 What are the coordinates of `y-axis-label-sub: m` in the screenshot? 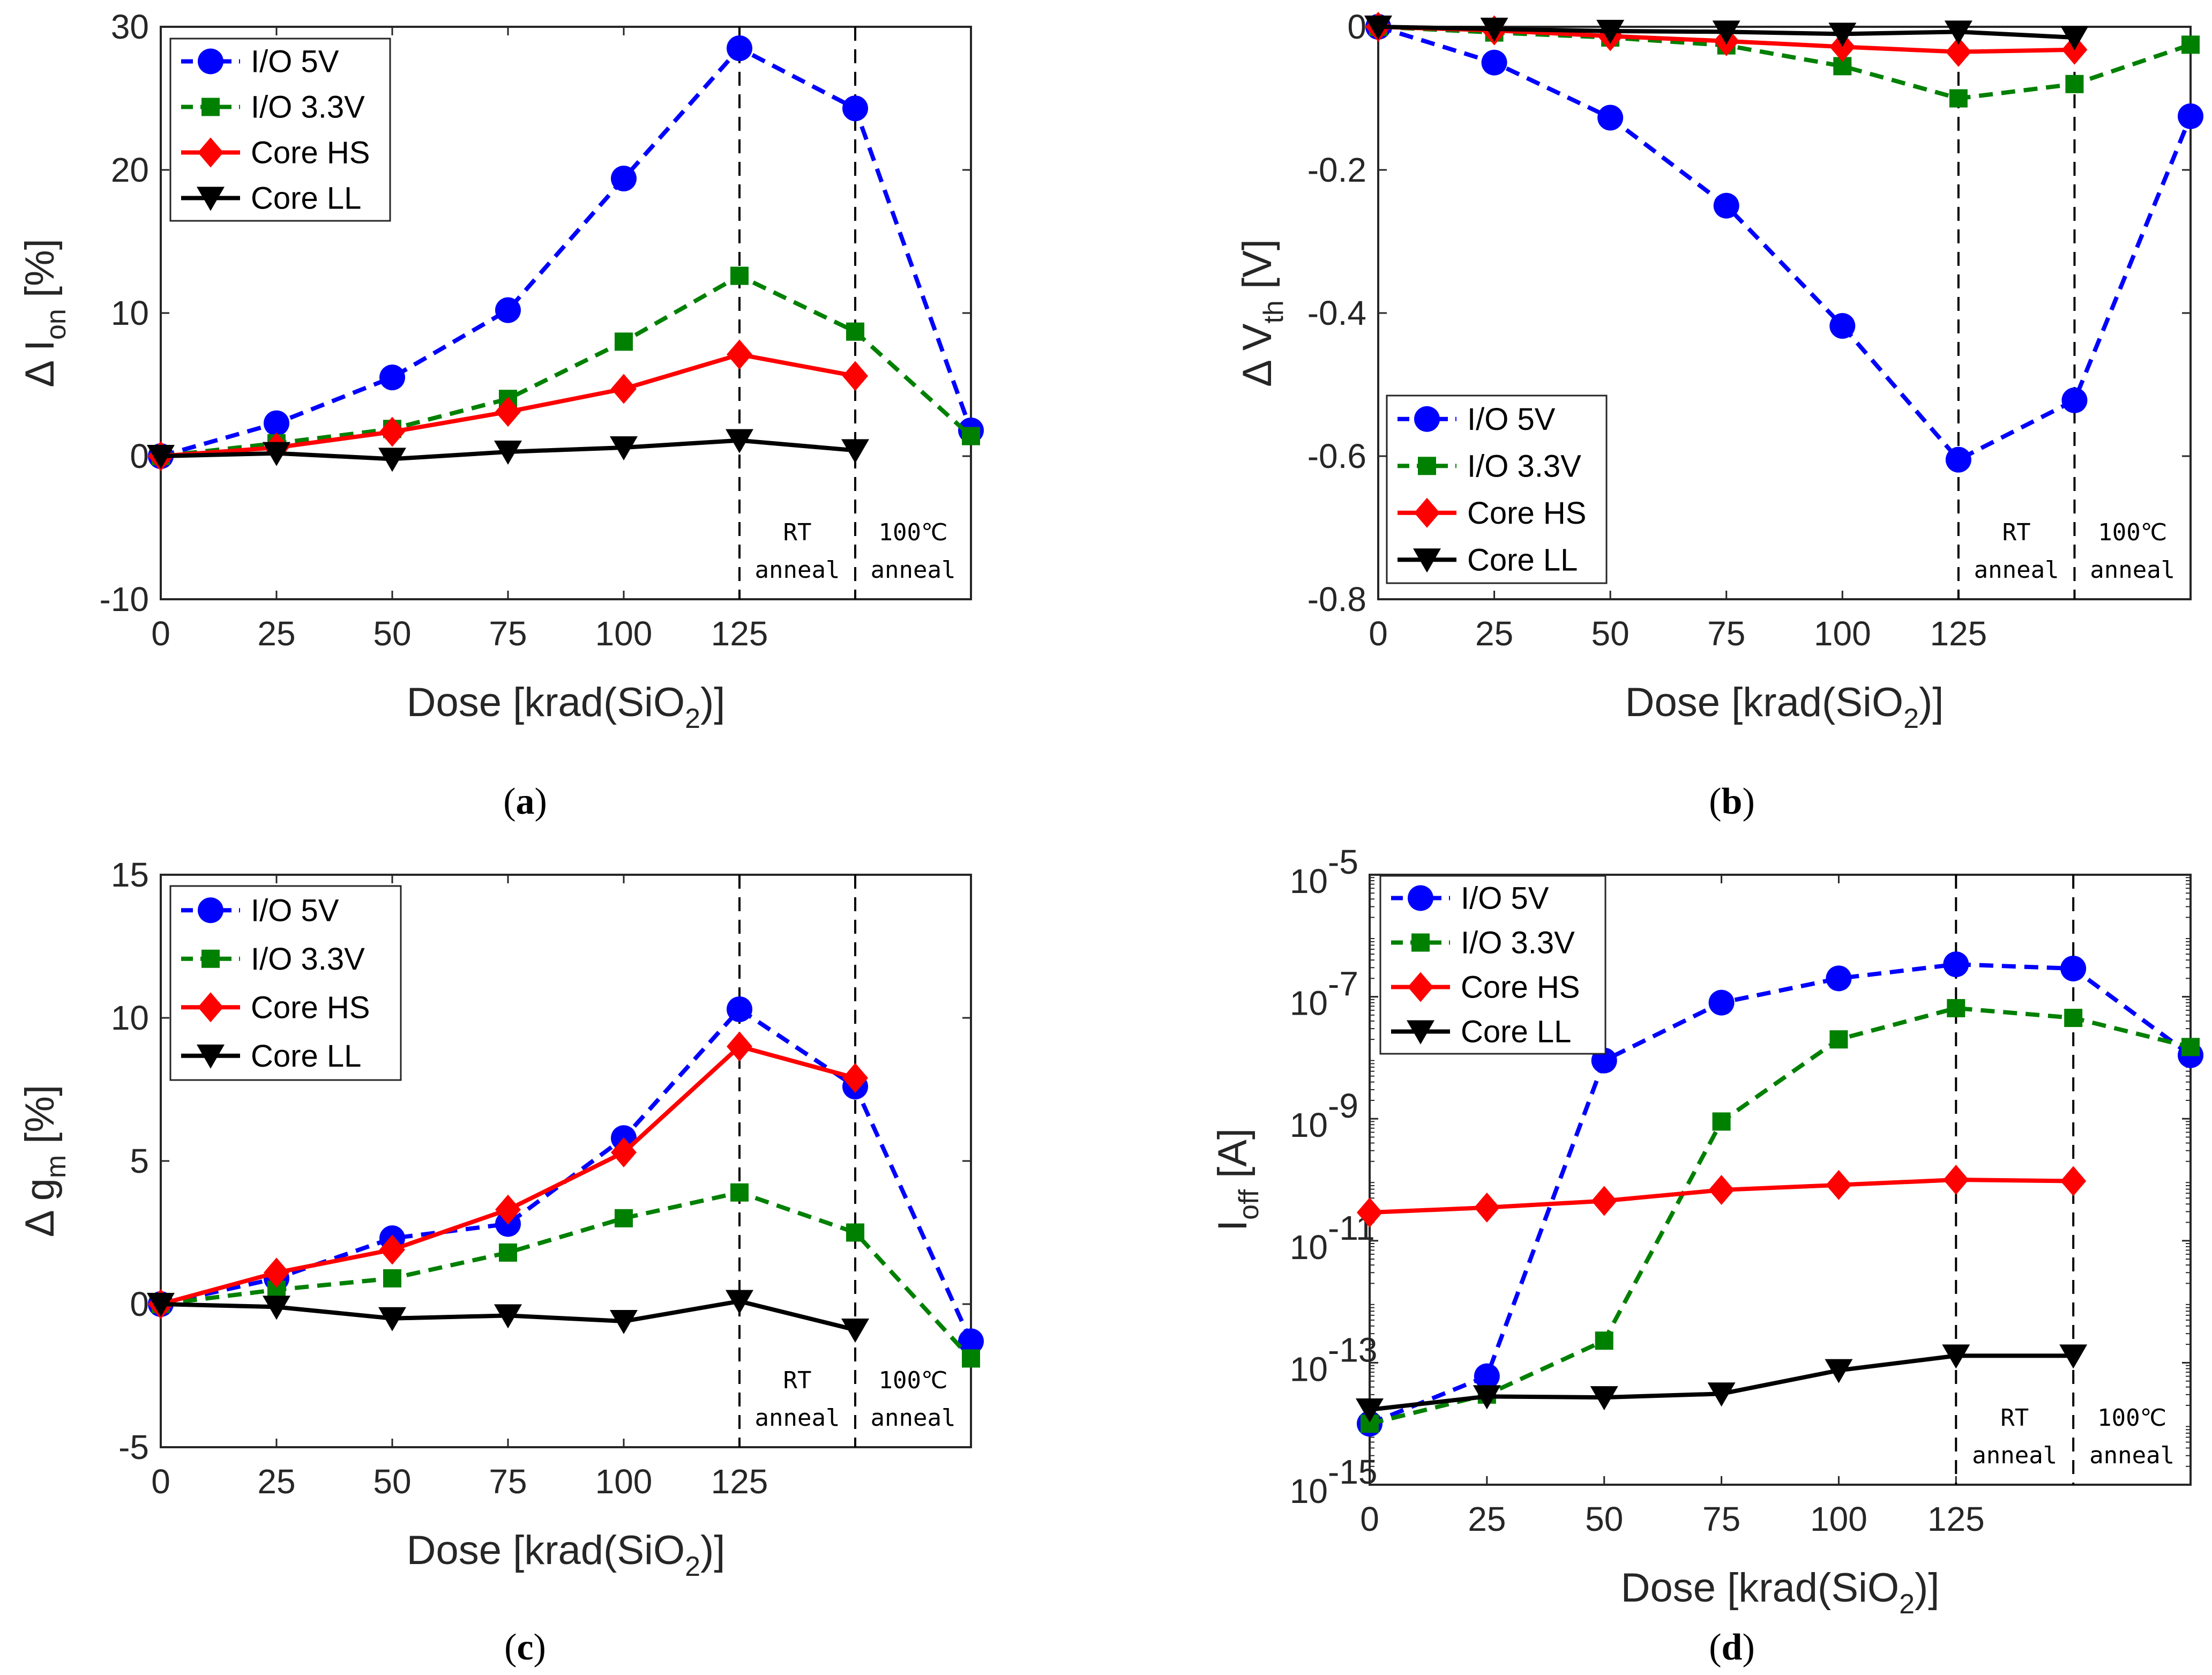 It's located at (56, 1167).